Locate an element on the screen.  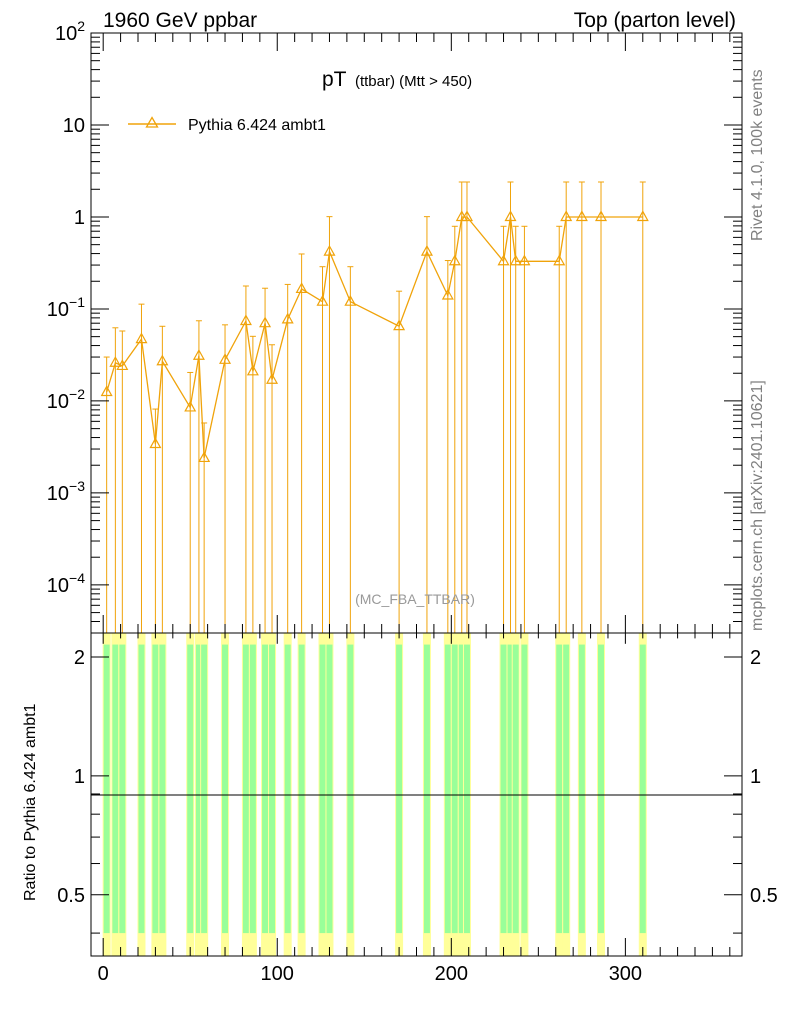
y-tick-label-exponent: 2 is located at coordinates (81, 26).